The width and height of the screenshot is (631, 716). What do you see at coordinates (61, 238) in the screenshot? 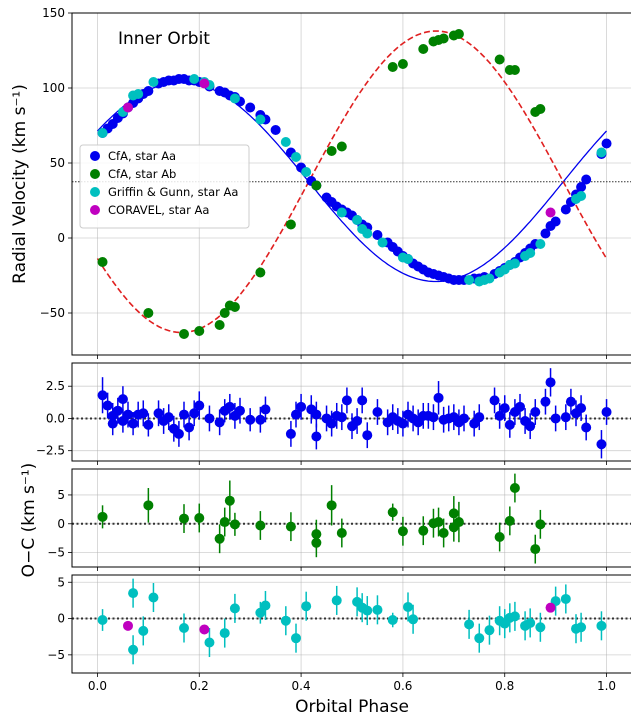
I see `main-ytick-label: 0` at bounding box center [61, 238].